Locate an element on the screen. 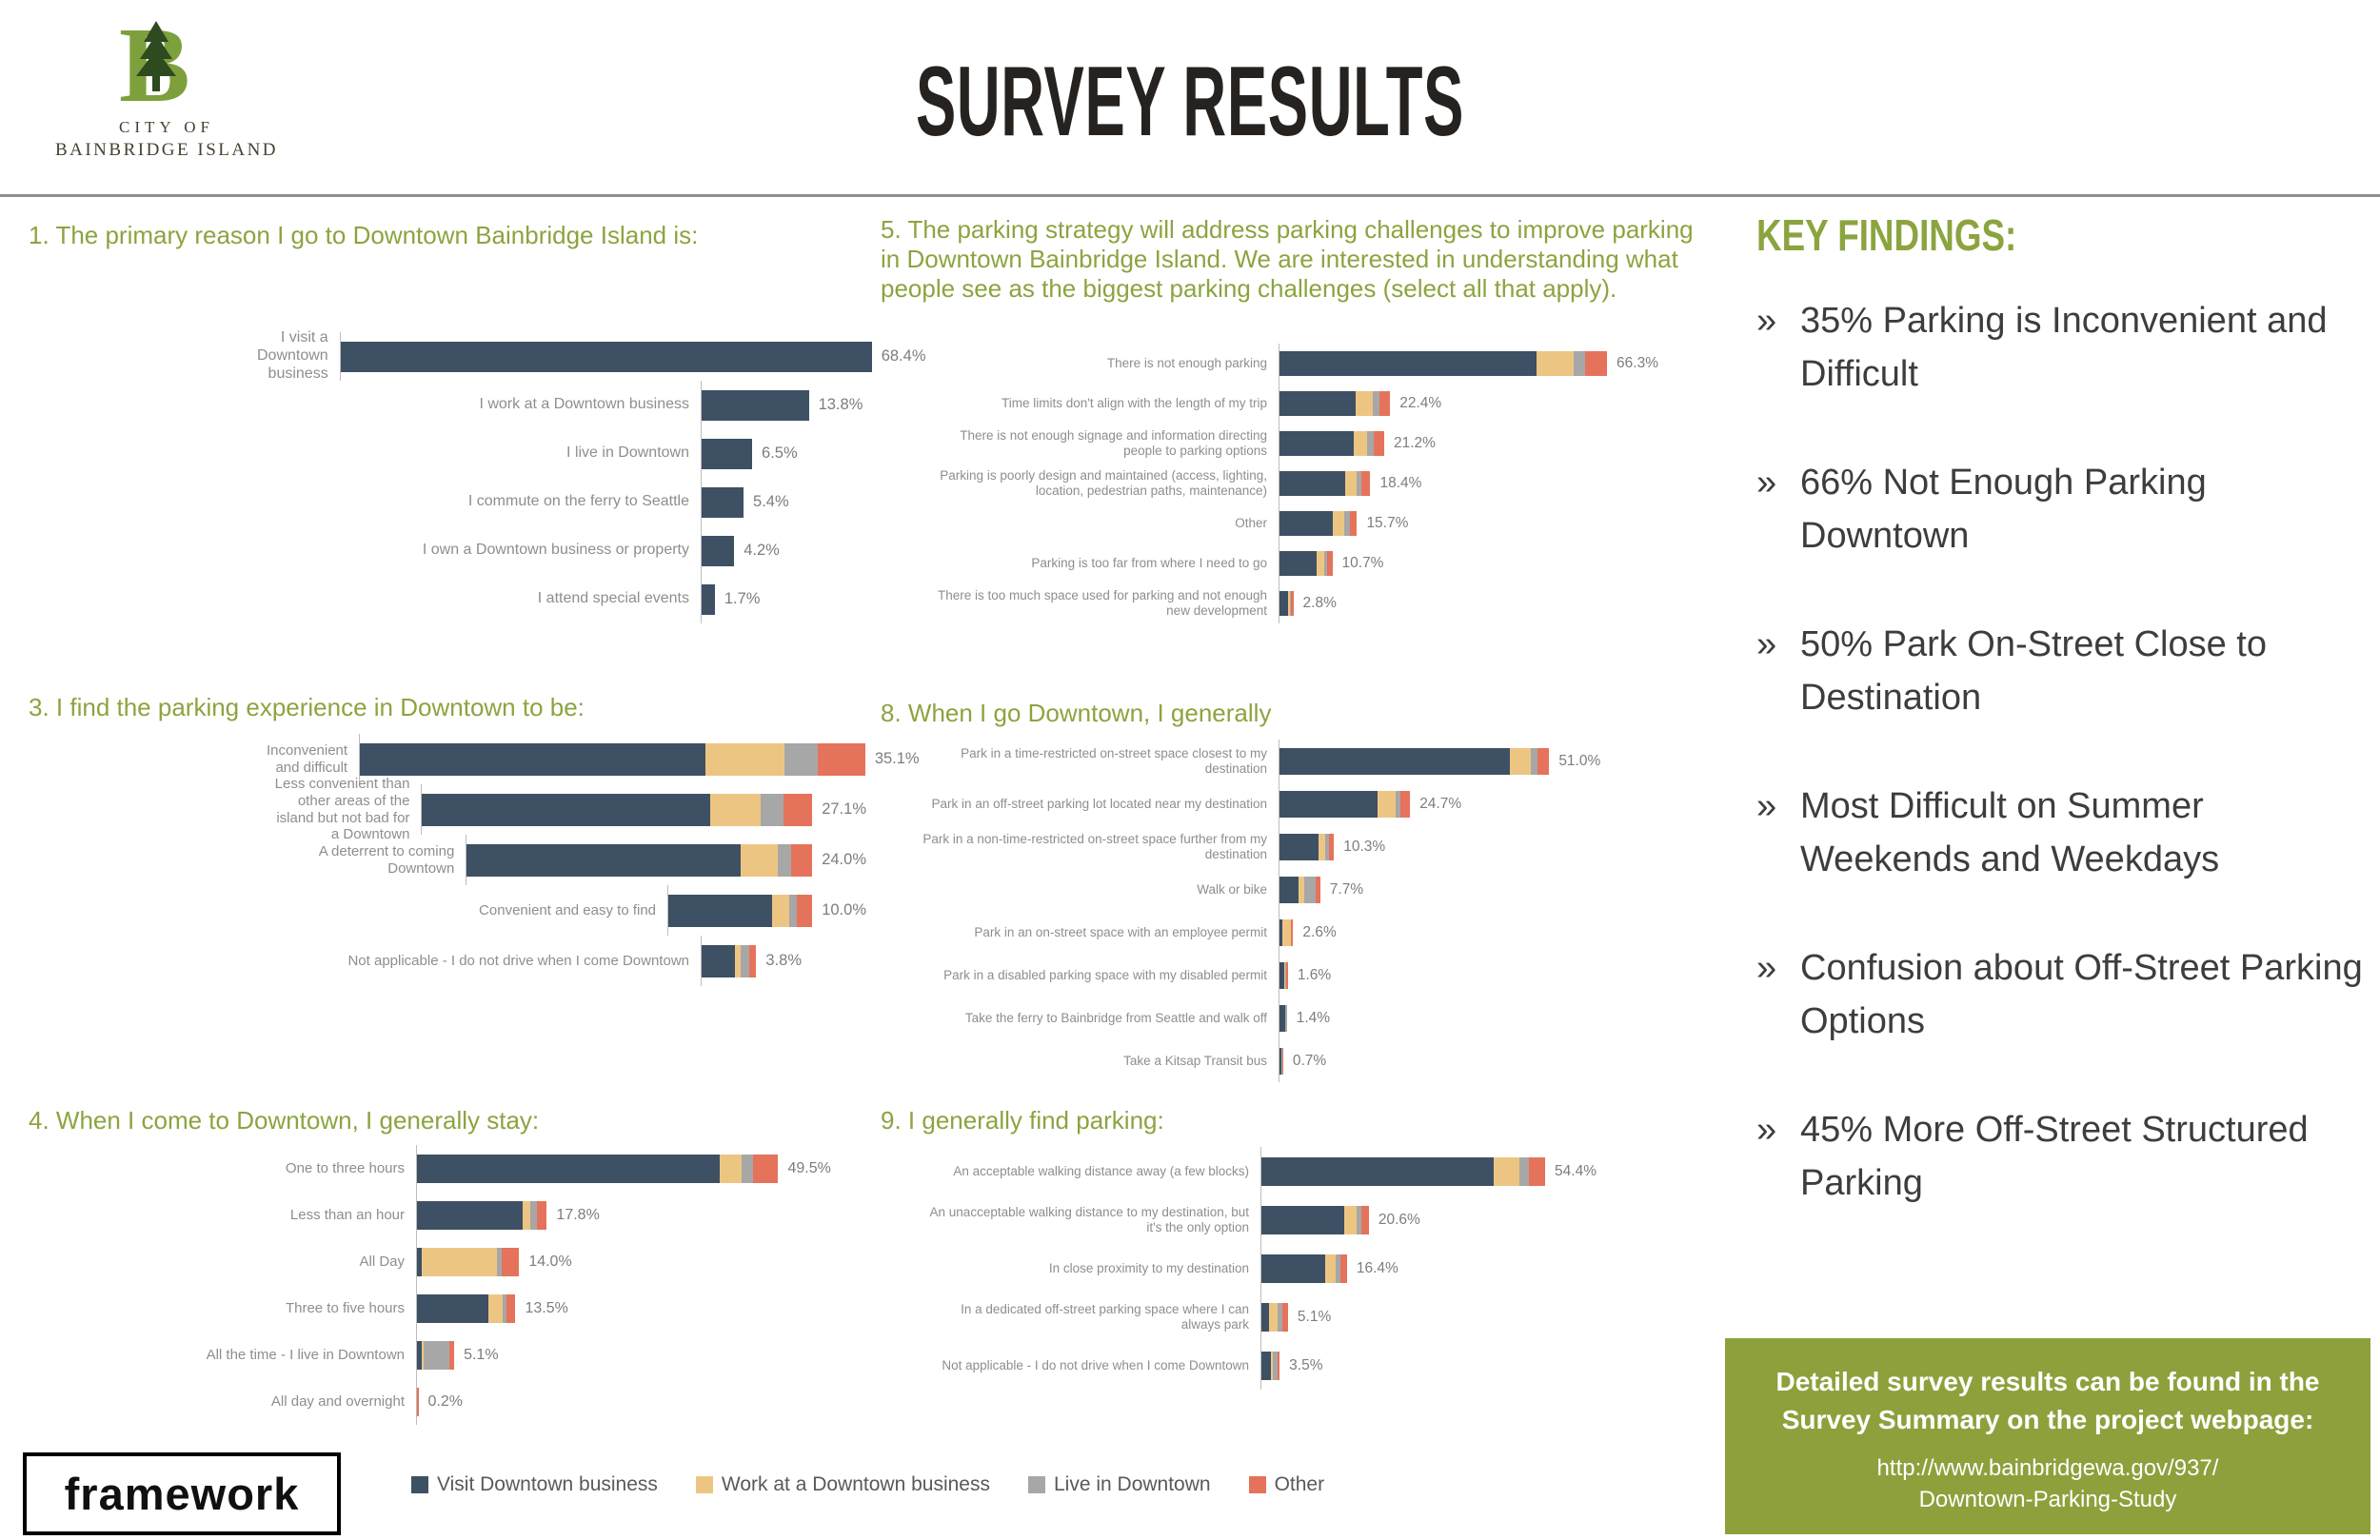  value-label: 7.7% is located at coordinates (1346, 889).